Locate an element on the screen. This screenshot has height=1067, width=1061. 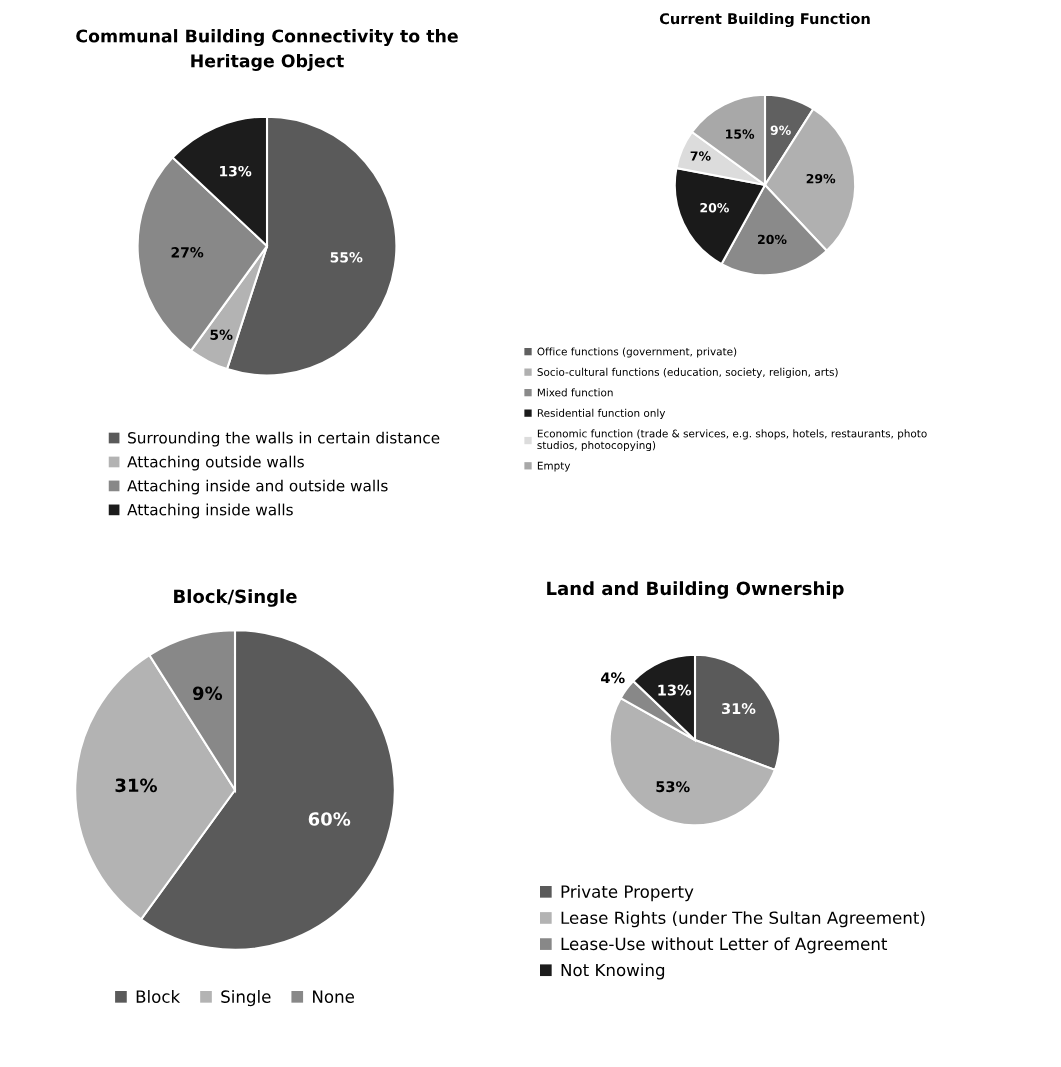
legend-label: Socio-cultural functions (education, society, religion, arts) is located at coordinates (687, 372).